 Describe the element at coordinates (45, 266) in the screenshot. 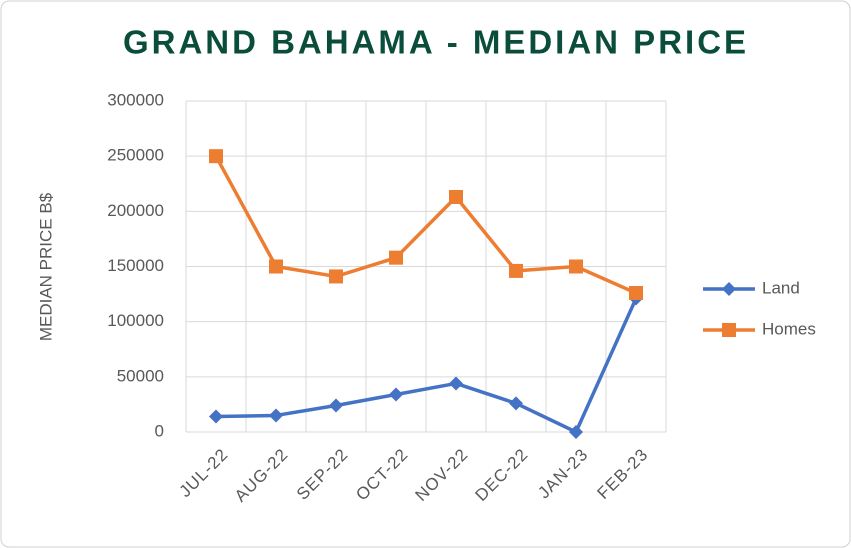

I see `y-axis-label: MEDIAN PRICE B$` at that location.